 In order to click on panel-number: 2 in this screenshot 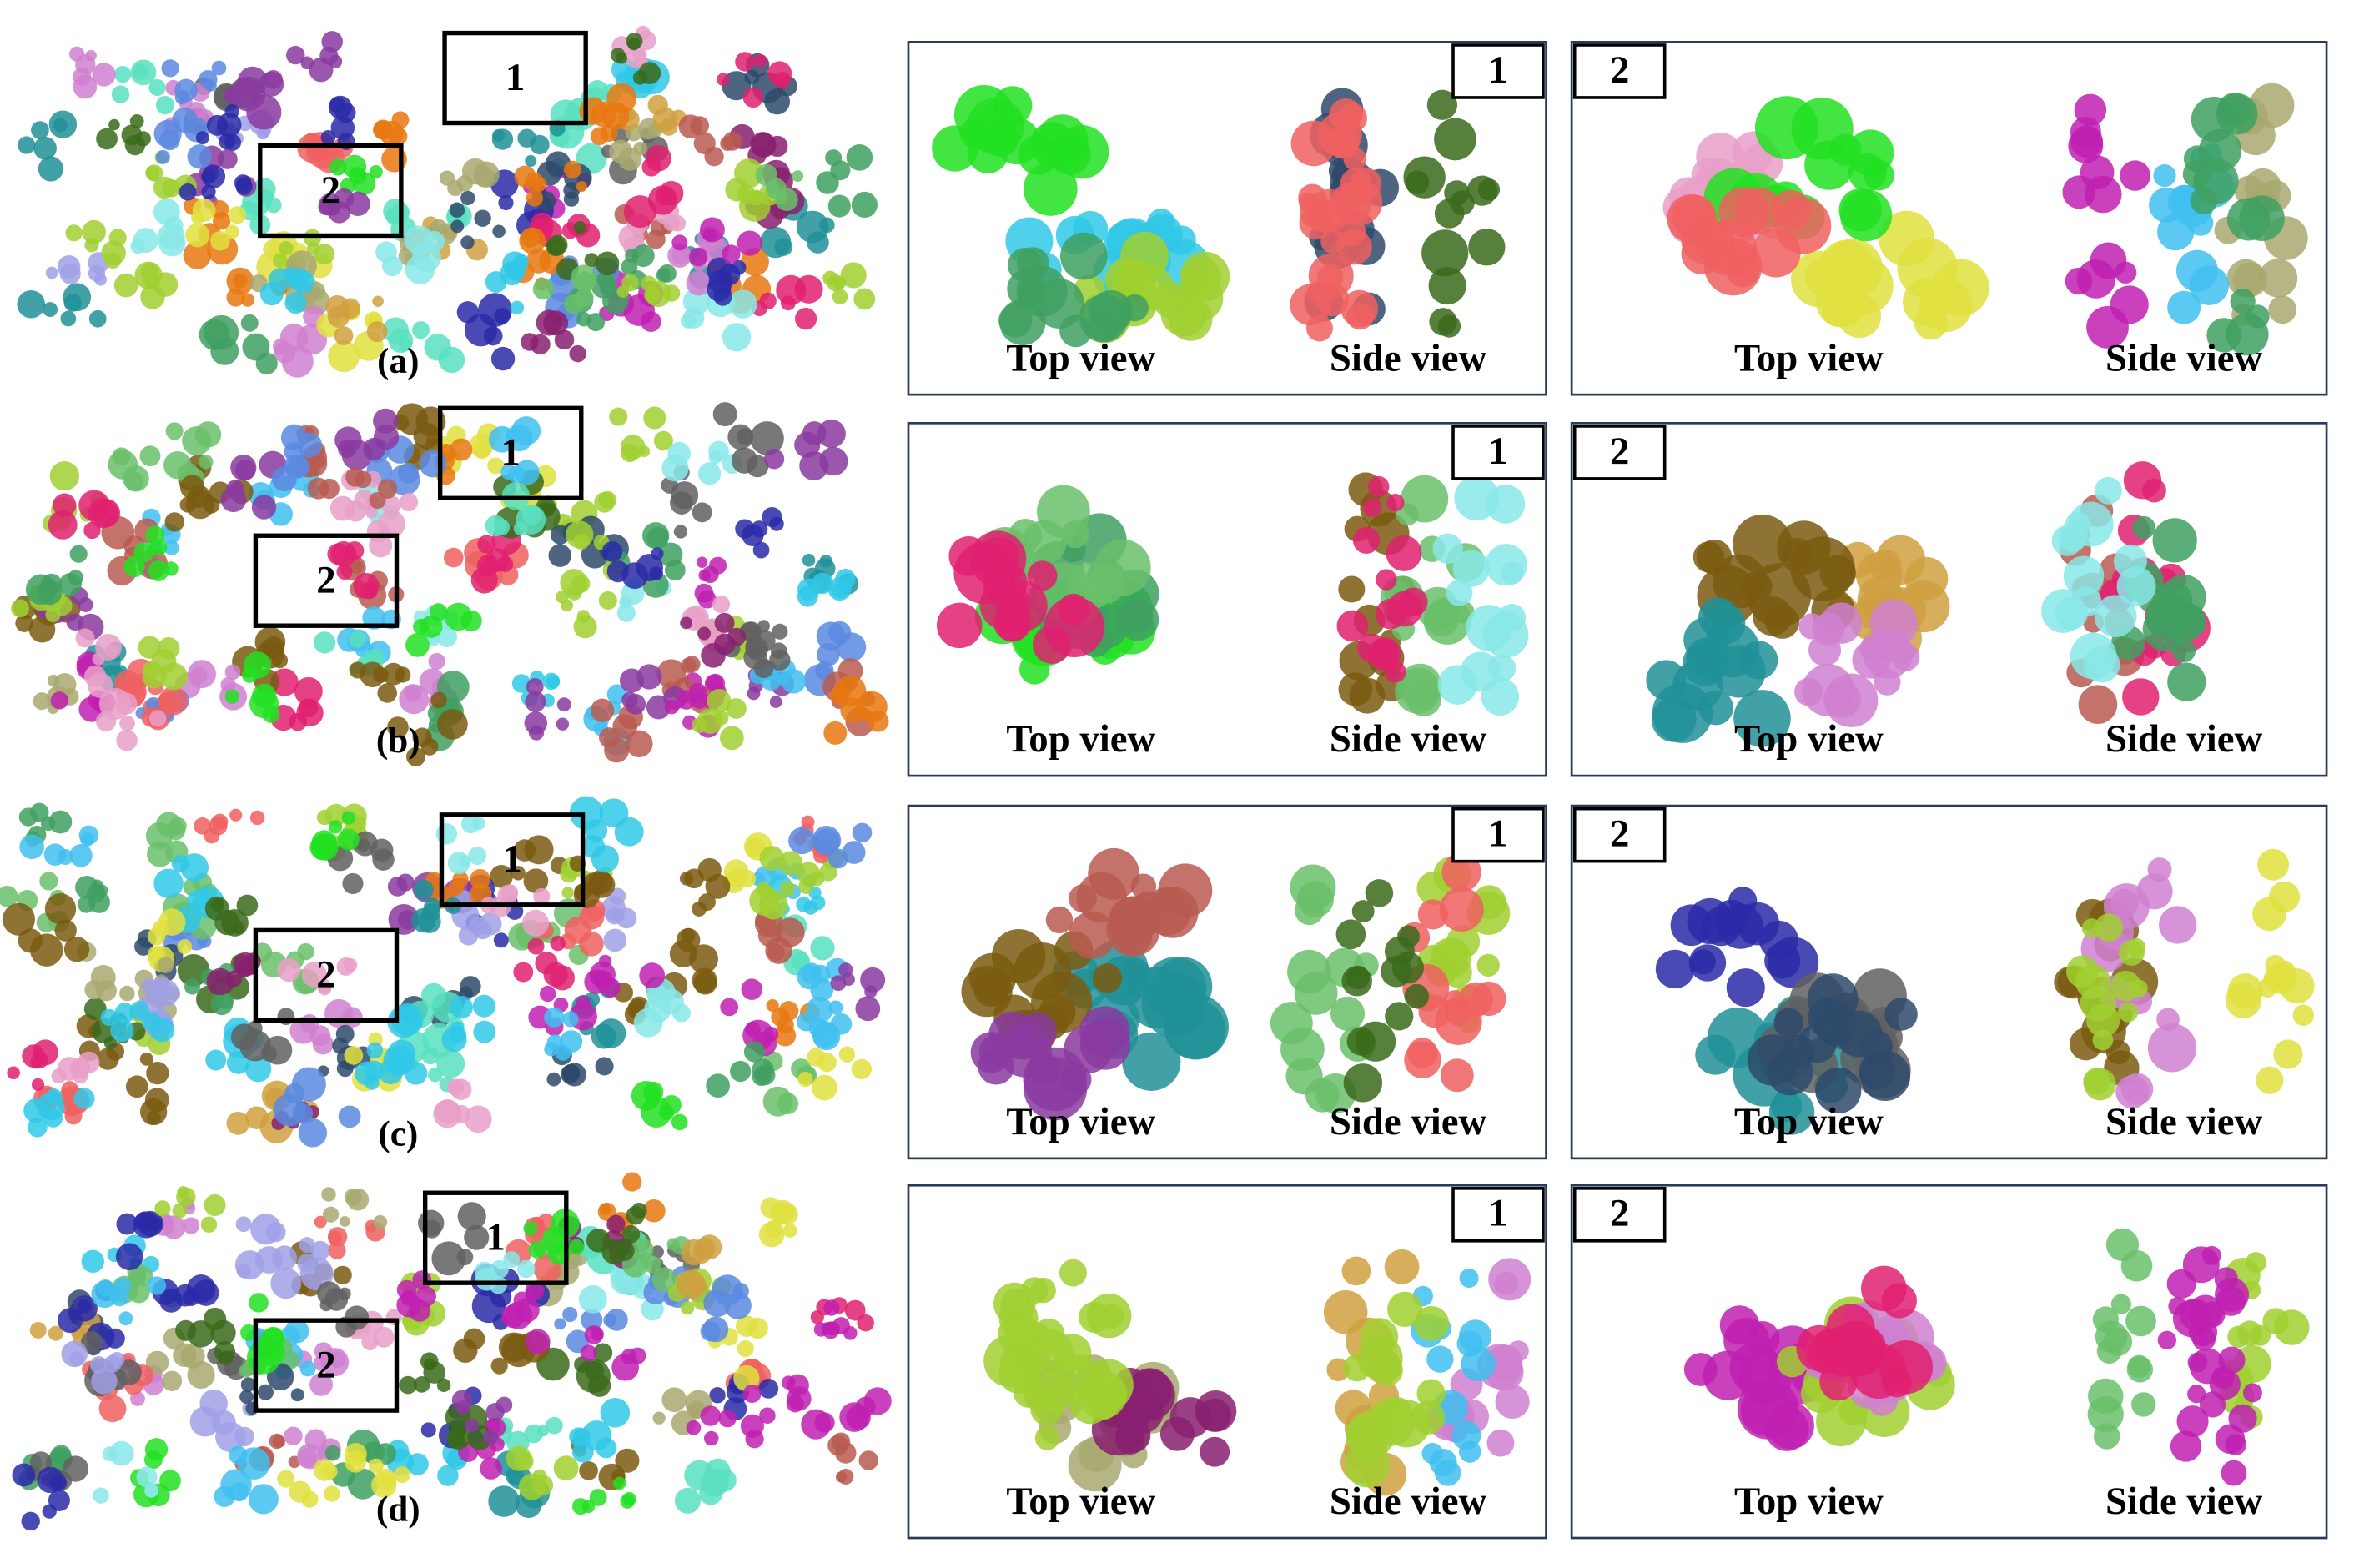, I will do `click(1619, 452)`.